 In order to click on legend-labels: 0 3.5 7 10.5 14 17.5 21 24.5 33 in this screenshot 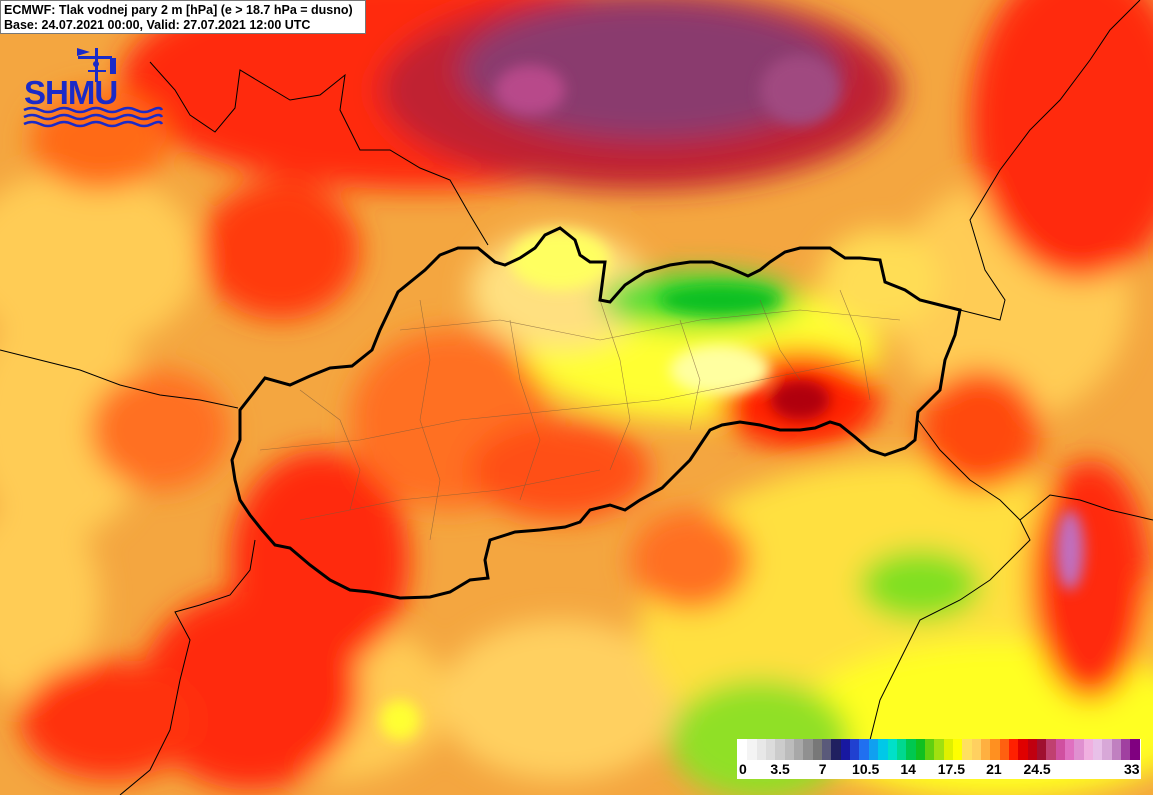, I will do `click(939, 770)`.